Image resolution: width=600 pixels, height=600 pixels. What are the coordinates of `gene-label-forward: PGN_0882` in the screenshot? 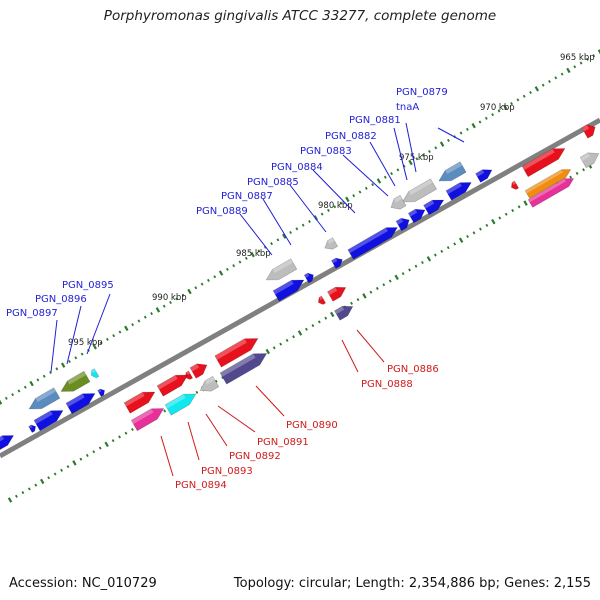 It's located at (351, 136).